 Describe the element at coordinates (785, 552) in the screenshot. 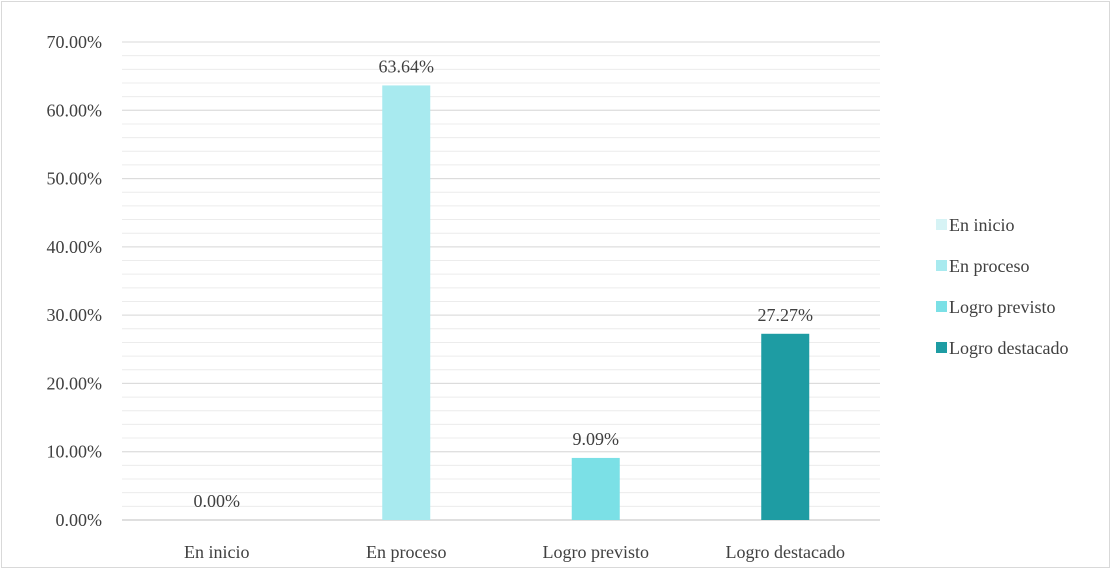

I see `x-tick-label: Logro destacado` at that location.